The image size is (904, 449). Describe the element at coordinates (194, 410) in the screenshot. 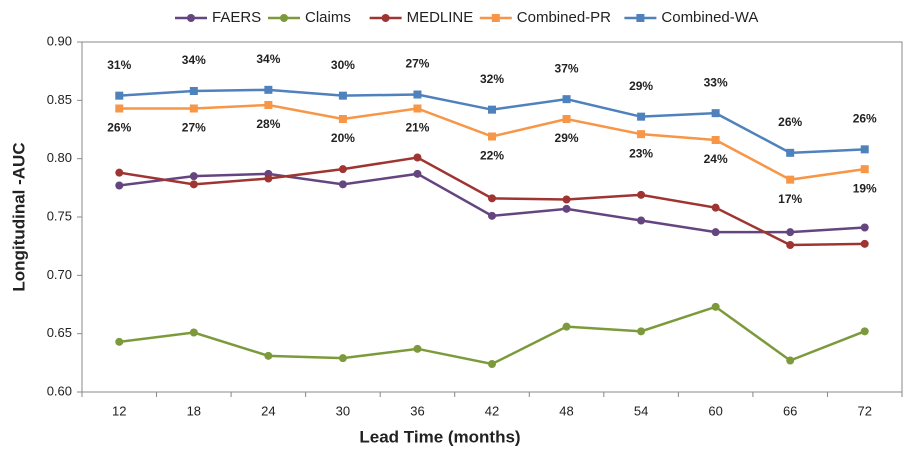

I see `x-tick-label: 18` at that location.